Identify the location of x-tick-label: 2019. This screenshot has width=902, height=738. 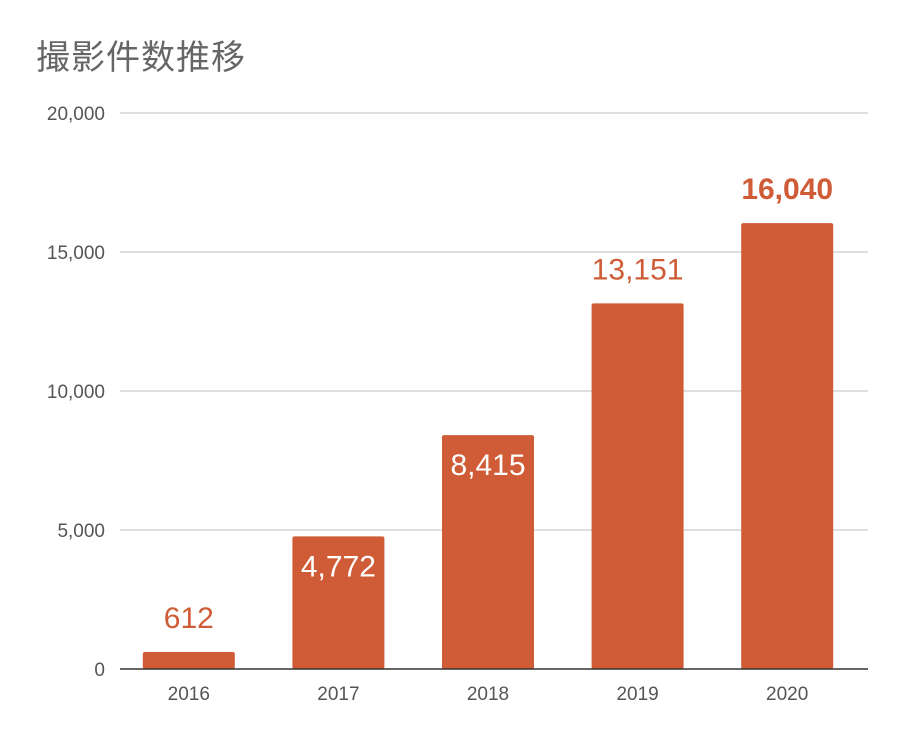
(637, 694).